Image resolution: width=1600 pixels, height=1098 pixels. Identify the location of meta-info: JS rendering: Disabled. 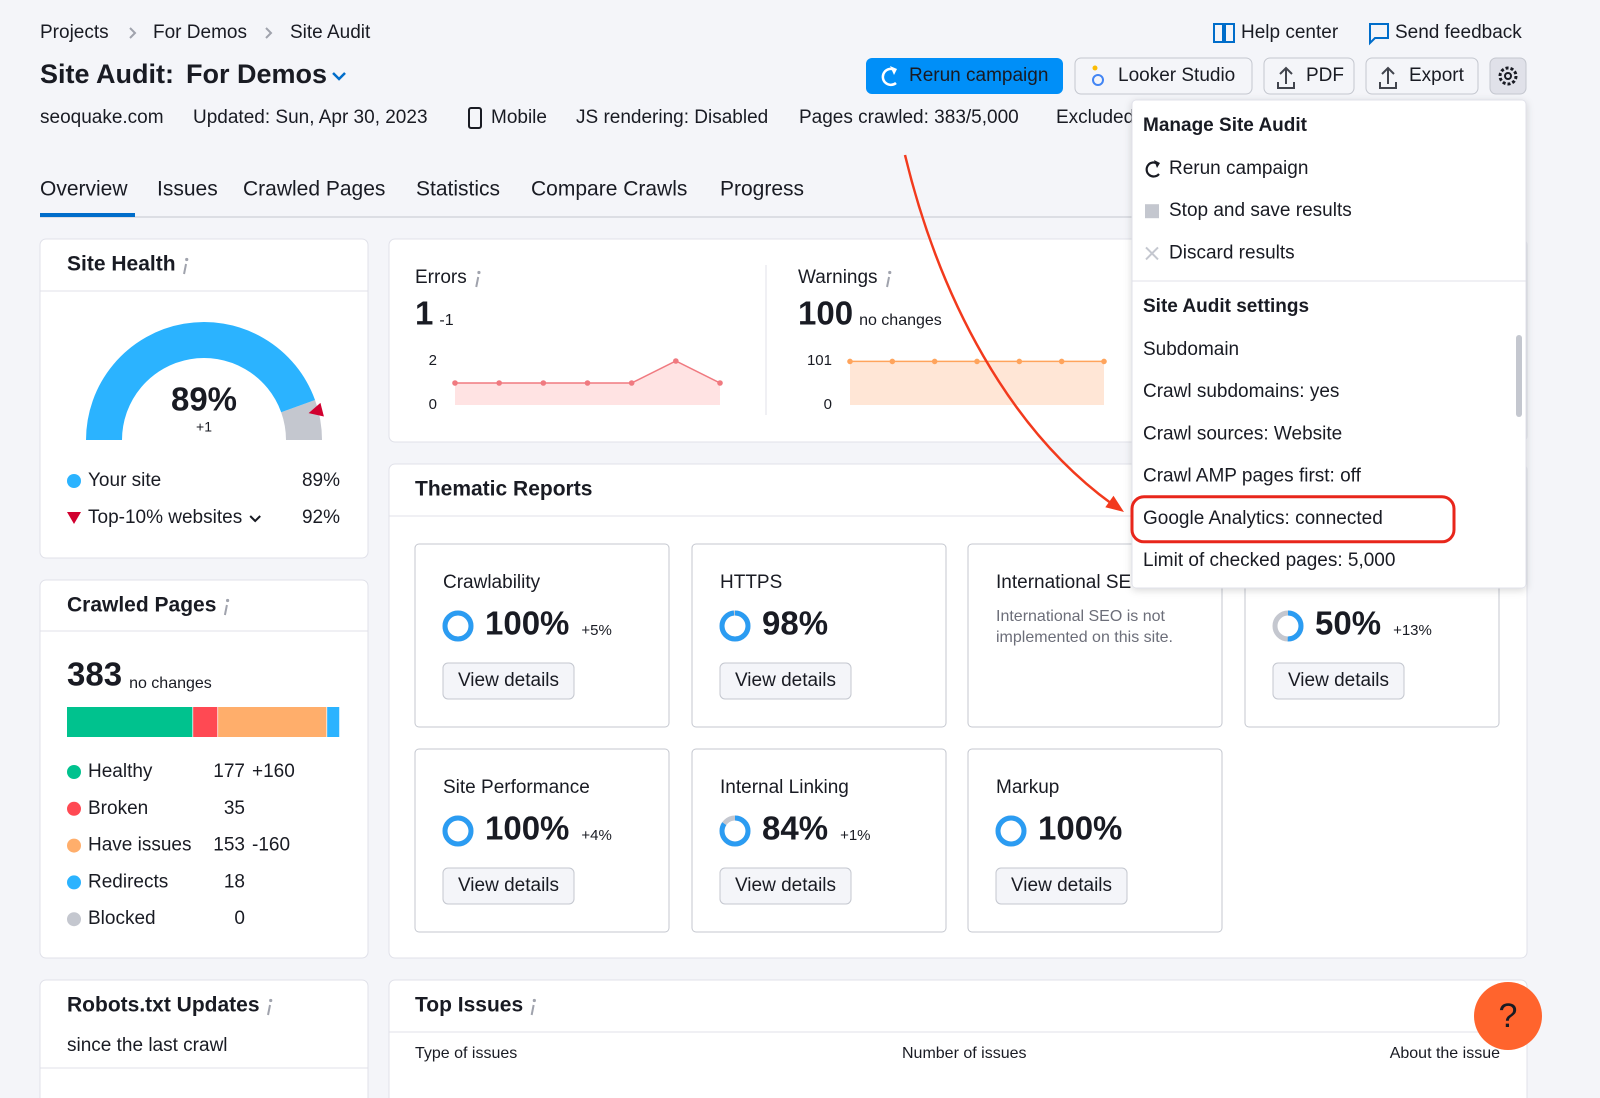
(672, 117).